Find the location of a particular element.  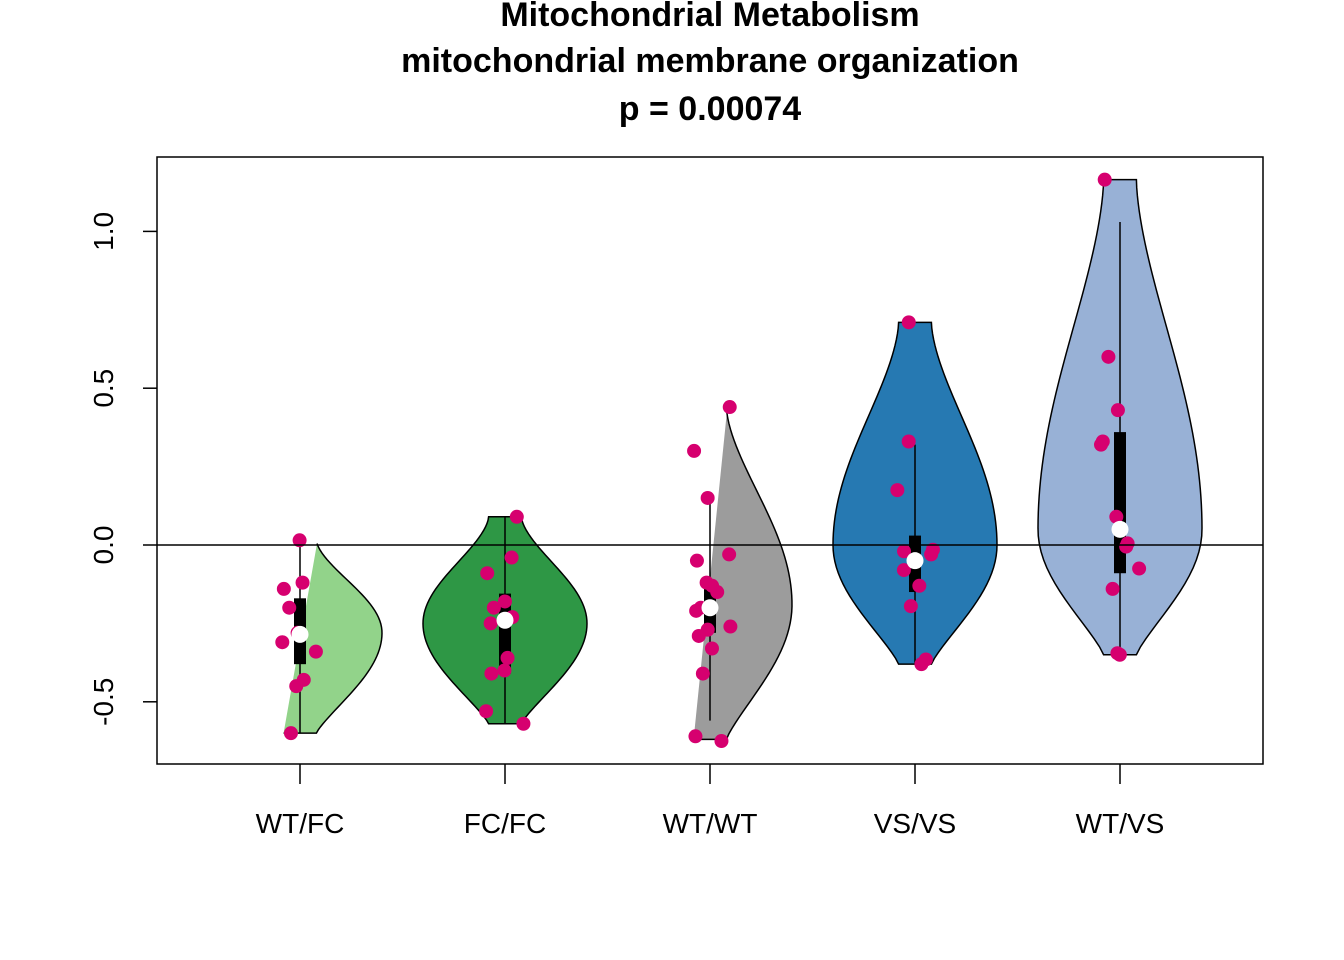

violin-group-wt-wt is located at coordinates (740, 574).